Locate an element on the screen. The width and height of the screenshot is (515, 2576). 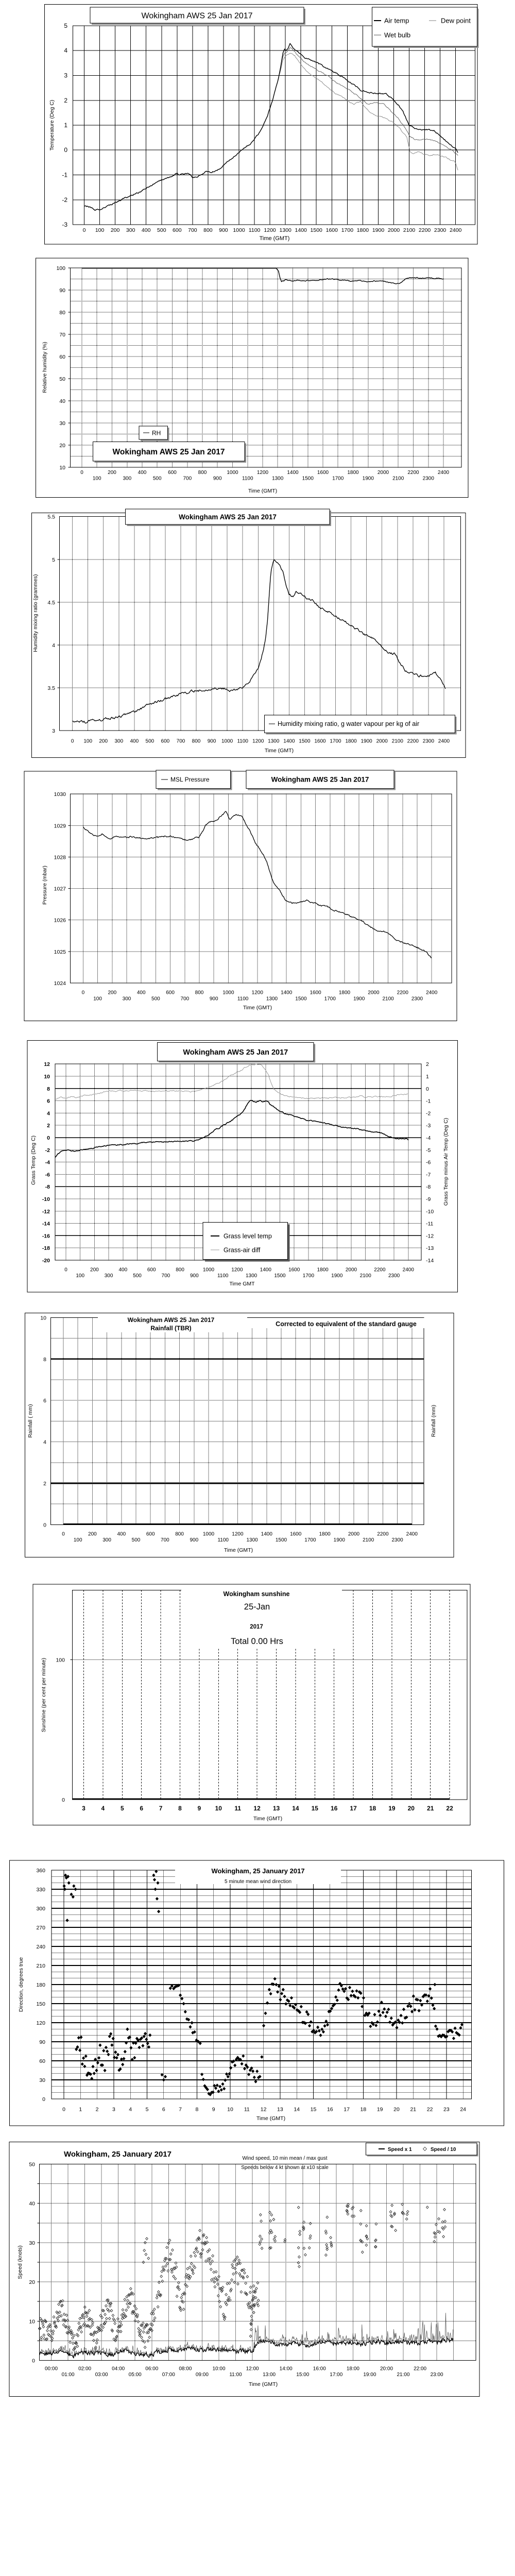
svg-text: 2100 is located at coordinates (366, 1276).